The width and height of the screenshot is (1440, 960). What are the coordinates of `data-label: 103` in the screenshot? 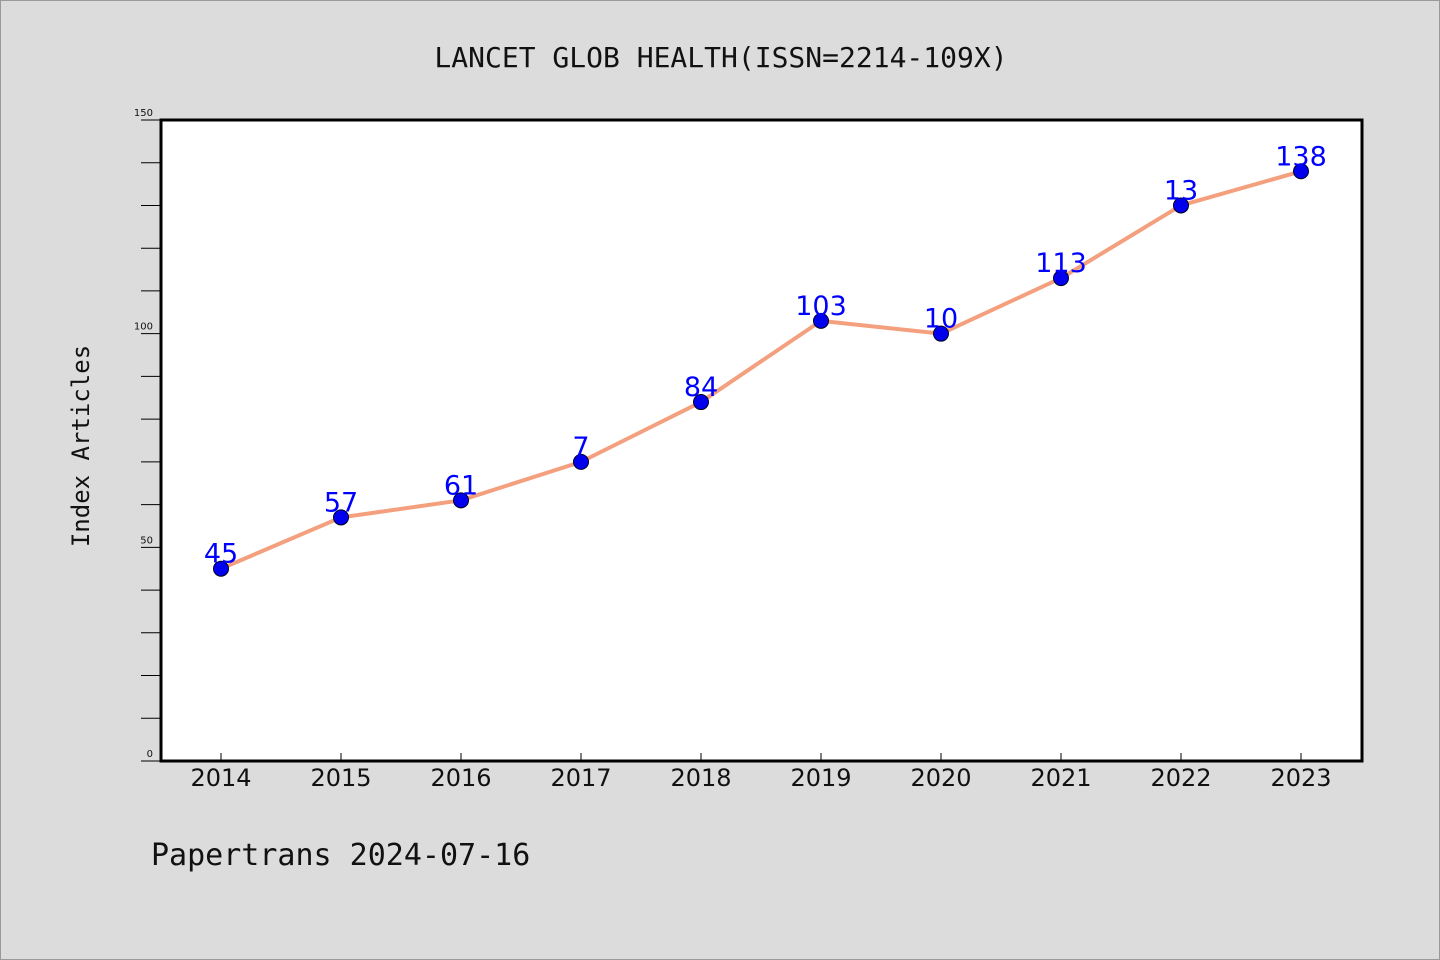 It's located at (821, 306).